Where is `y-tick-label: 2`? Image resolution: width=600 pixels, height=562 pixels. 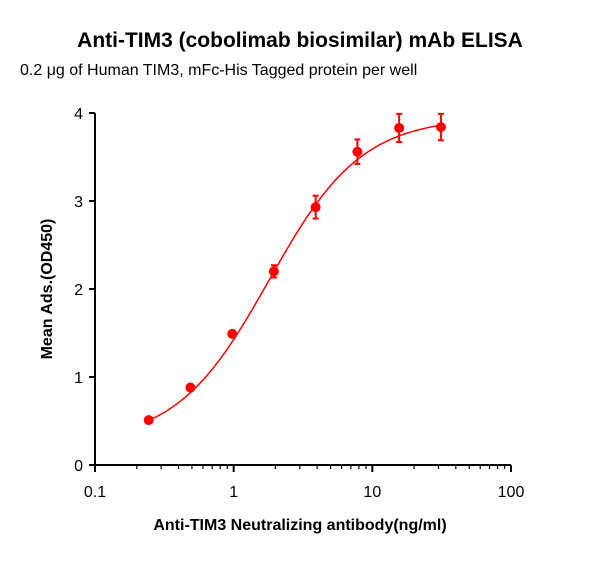
y-tick-label: 2 is located at coordinates (78, 290).